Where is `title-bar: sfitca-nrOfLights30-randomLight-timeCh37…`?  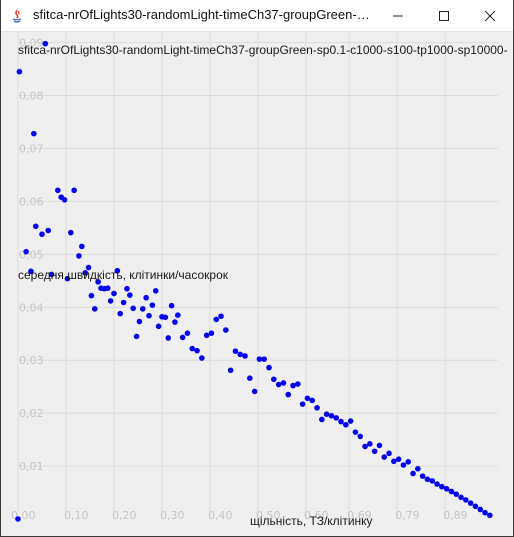 title-bar: sfitca-nrOfLights30-randomLight-timeCh37… is located at coordinates (257, 16).